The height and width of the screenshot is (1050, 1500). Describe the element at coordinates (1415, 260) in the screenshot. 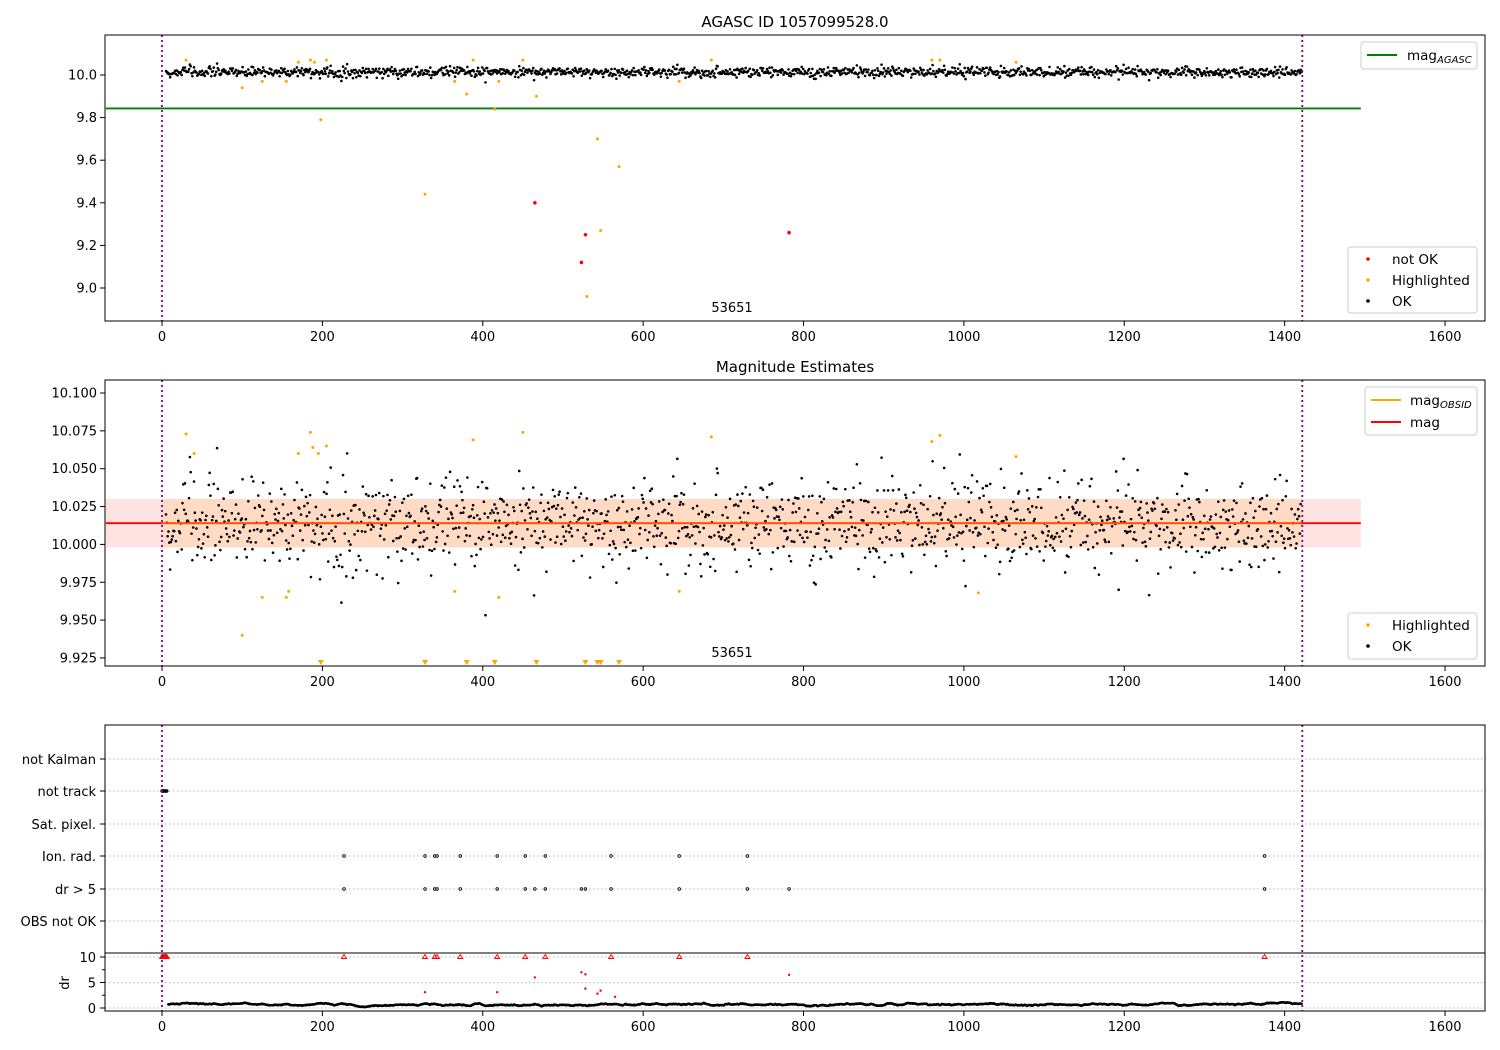

I see `legend-label: not OK` at that location.